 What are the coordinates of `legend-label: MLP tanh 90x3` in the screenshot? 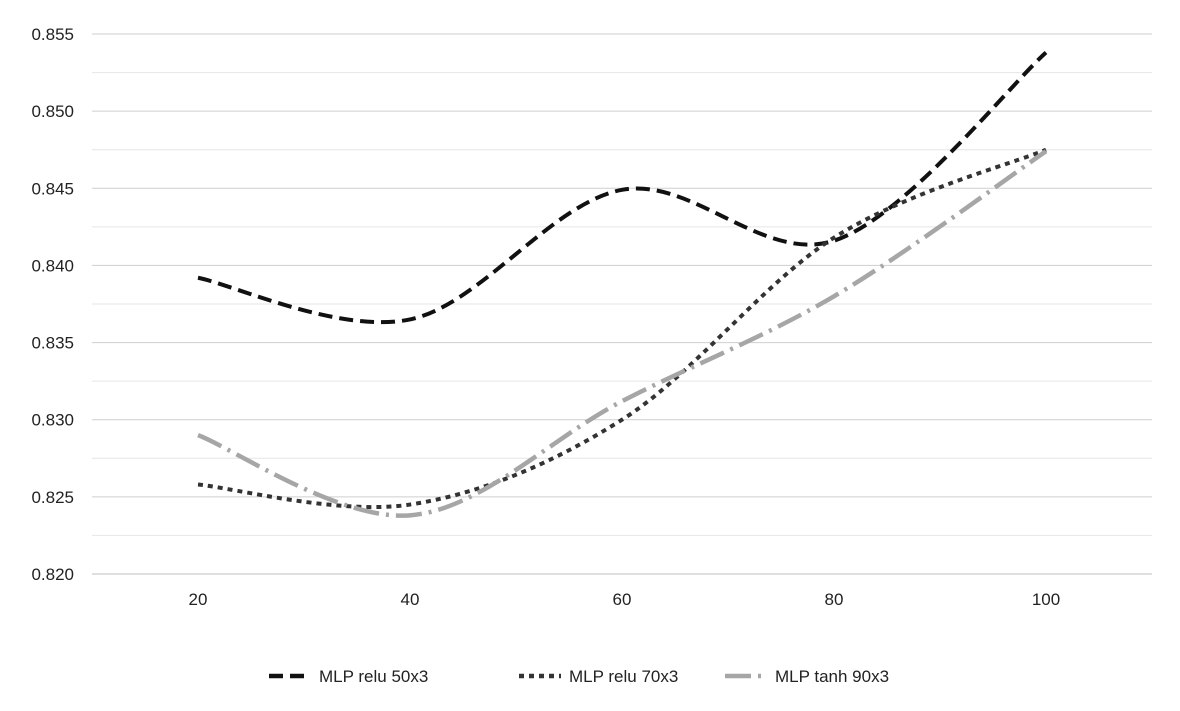 It's located at (832, 676).